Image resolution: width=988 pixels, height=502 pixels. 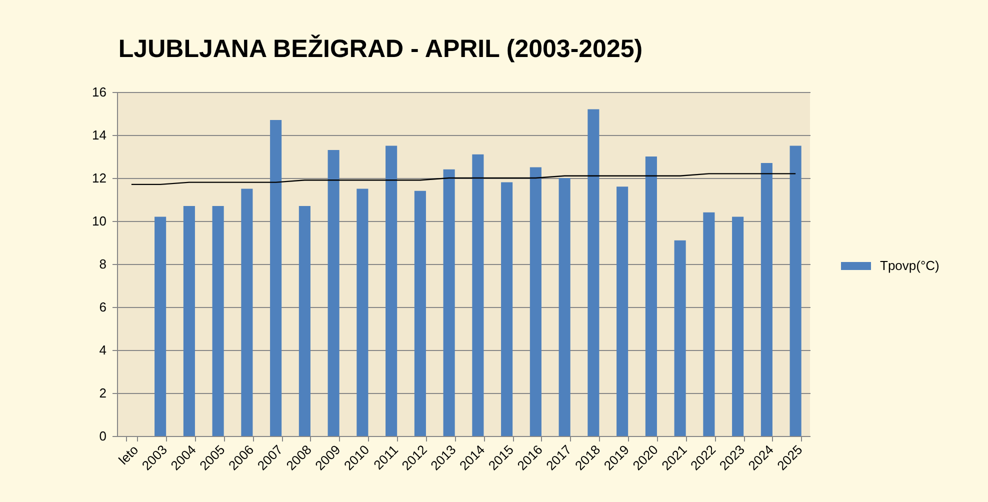 I want to click on y-tick-label: 6, so click(x=102, y=307).